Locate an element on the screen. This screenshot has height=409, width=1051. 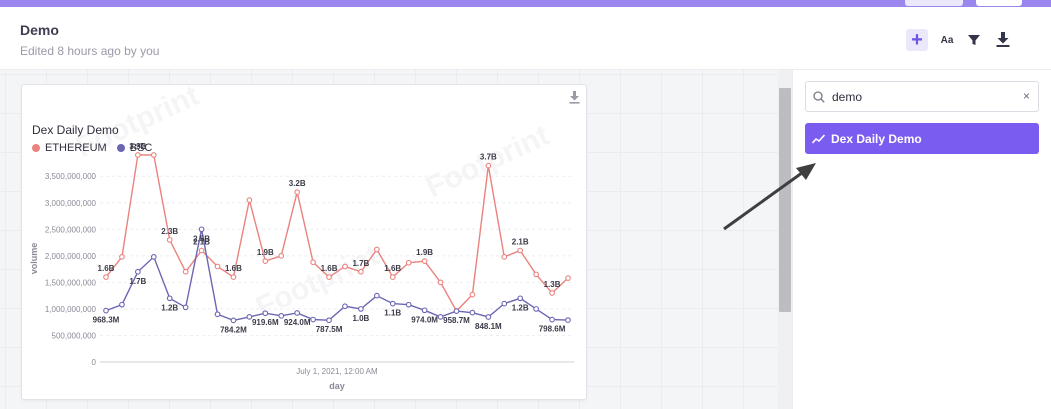
y-tick-label: 1,000,000,000 is located at coordinates (71, 309).